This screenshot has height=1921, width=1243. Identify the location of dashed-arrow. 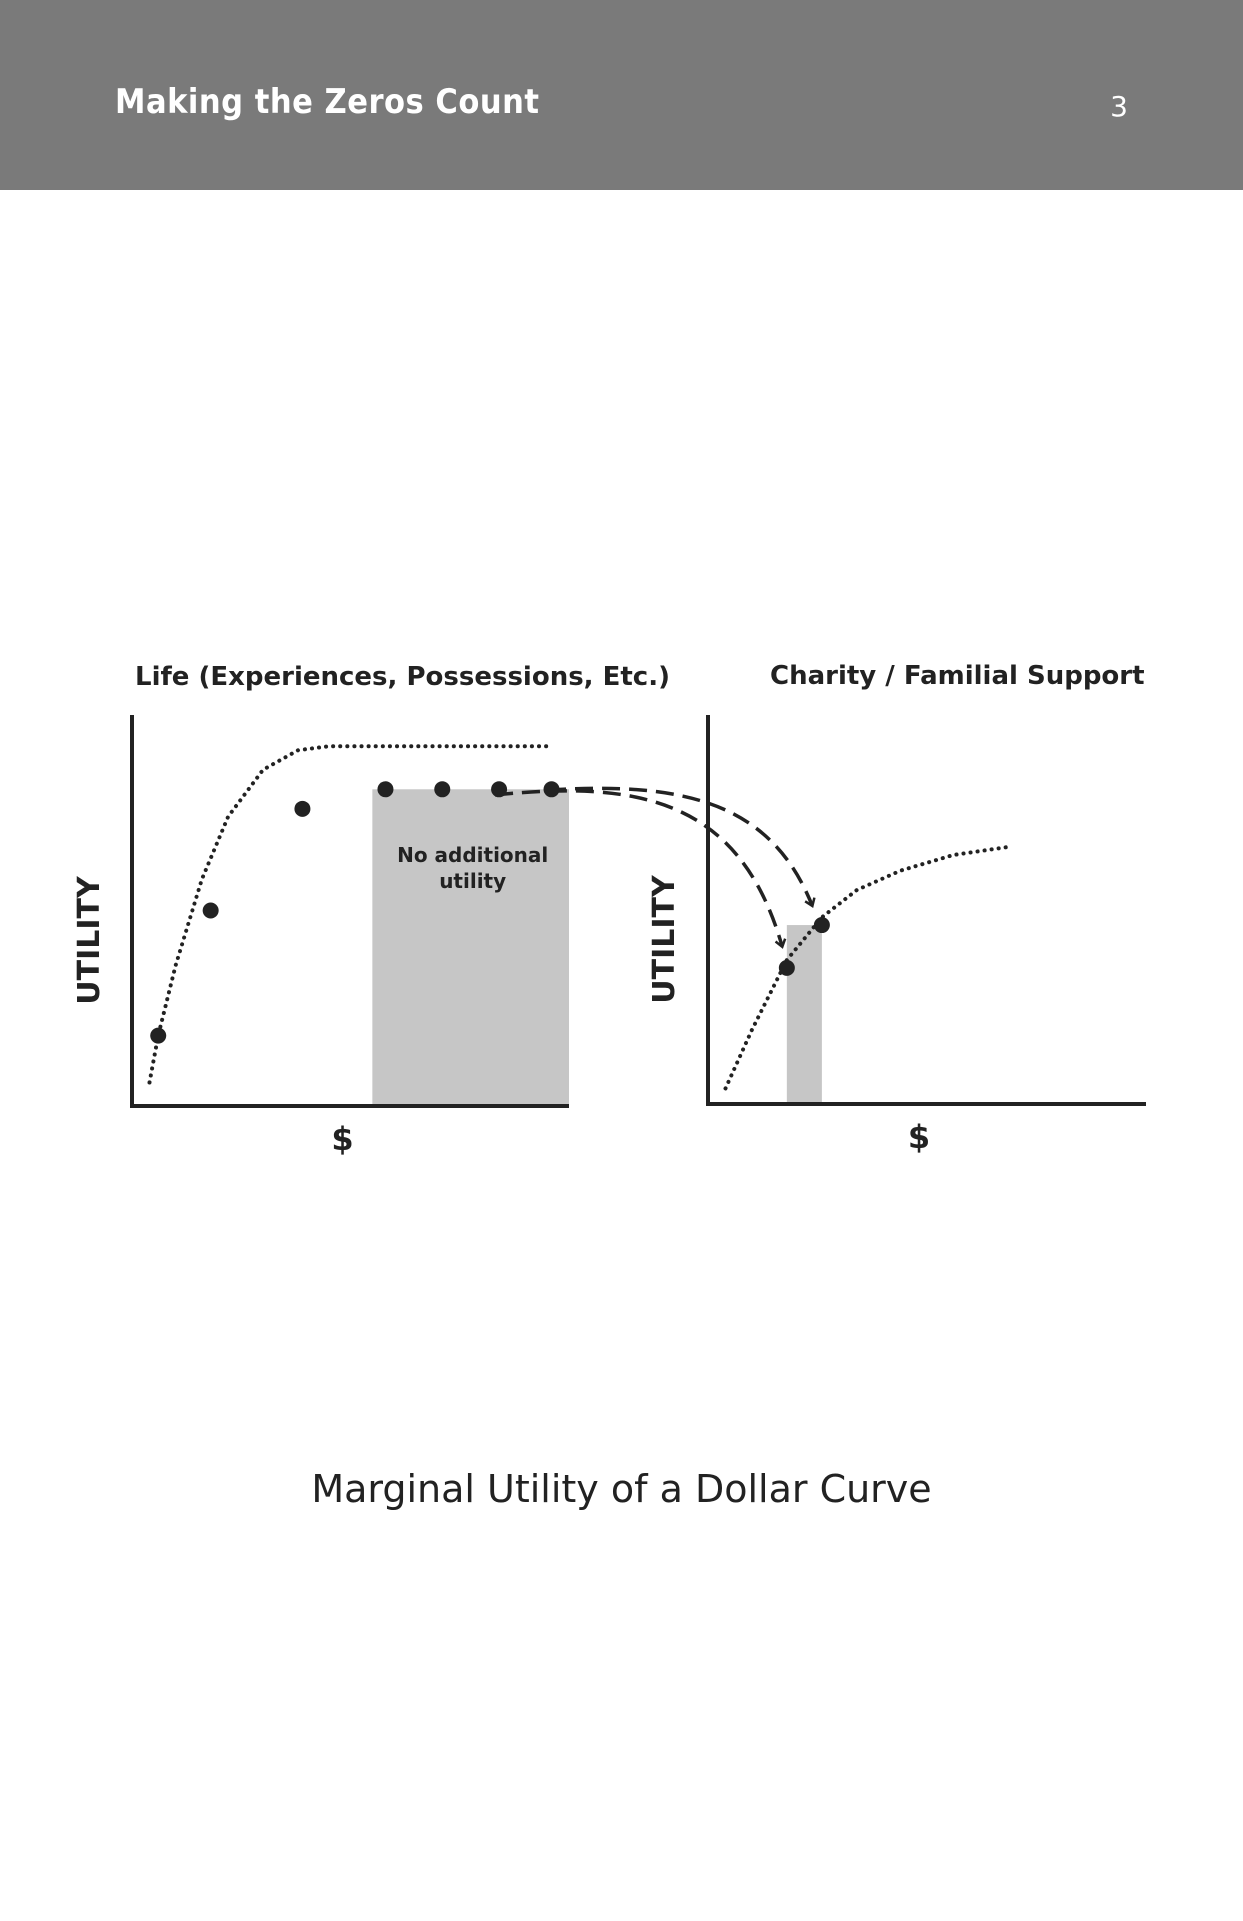
(679, 845).